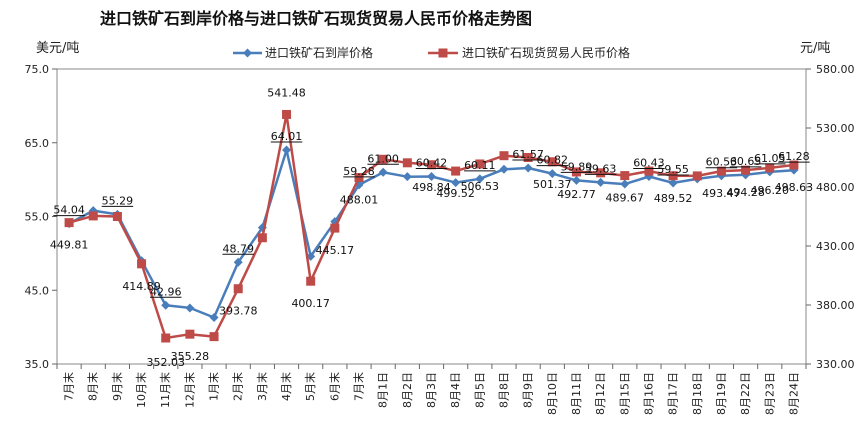  Describe the element at coordinates (528, 390) in the screenshot. I see `x-tick-label-19: 8月9日` at that location.